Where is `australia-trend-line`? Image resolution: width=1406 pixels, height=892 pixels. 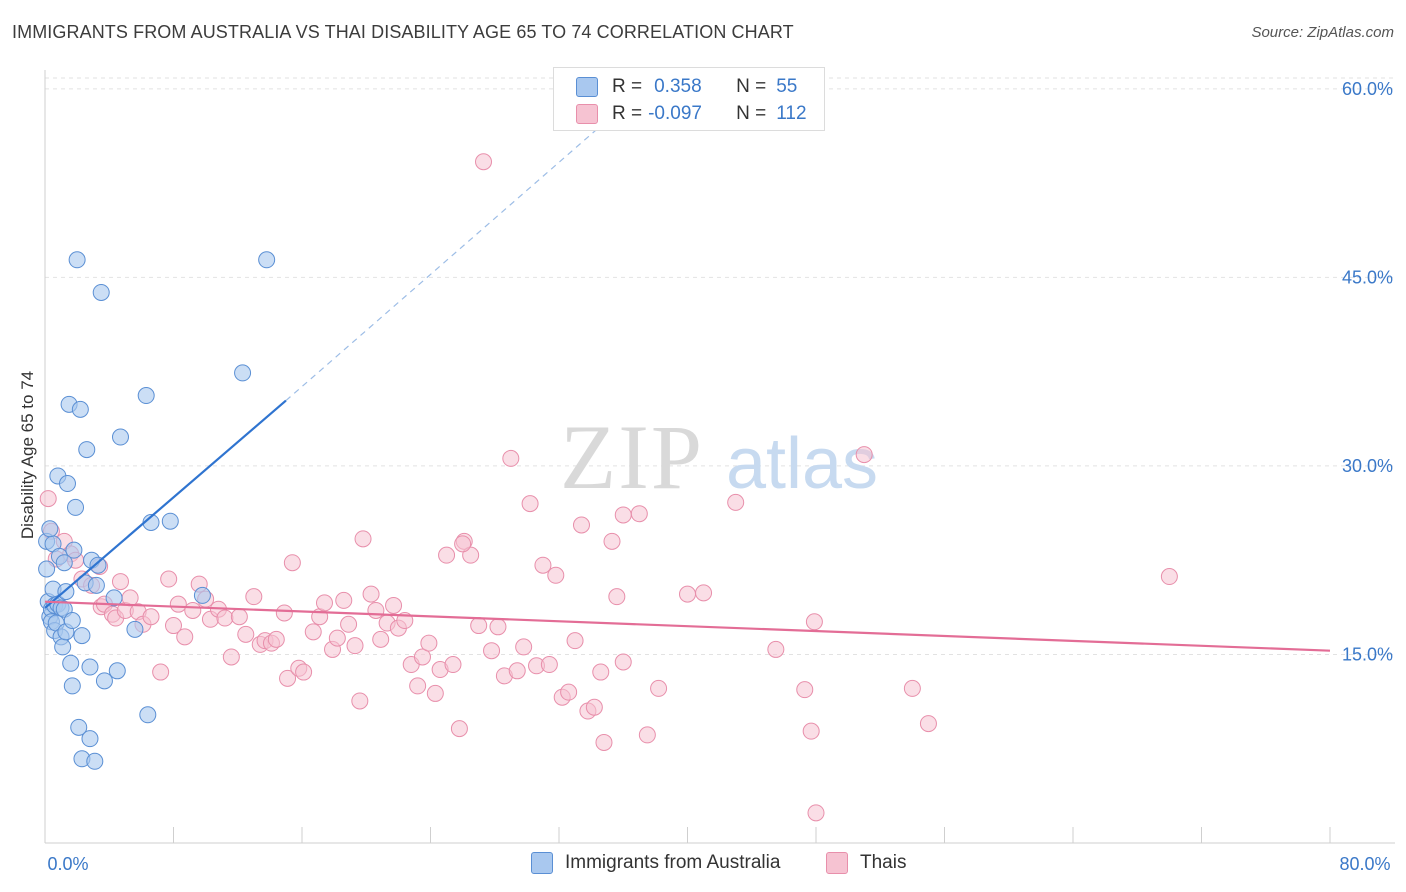
australia-trend-line is located at coordinates (165, 504).